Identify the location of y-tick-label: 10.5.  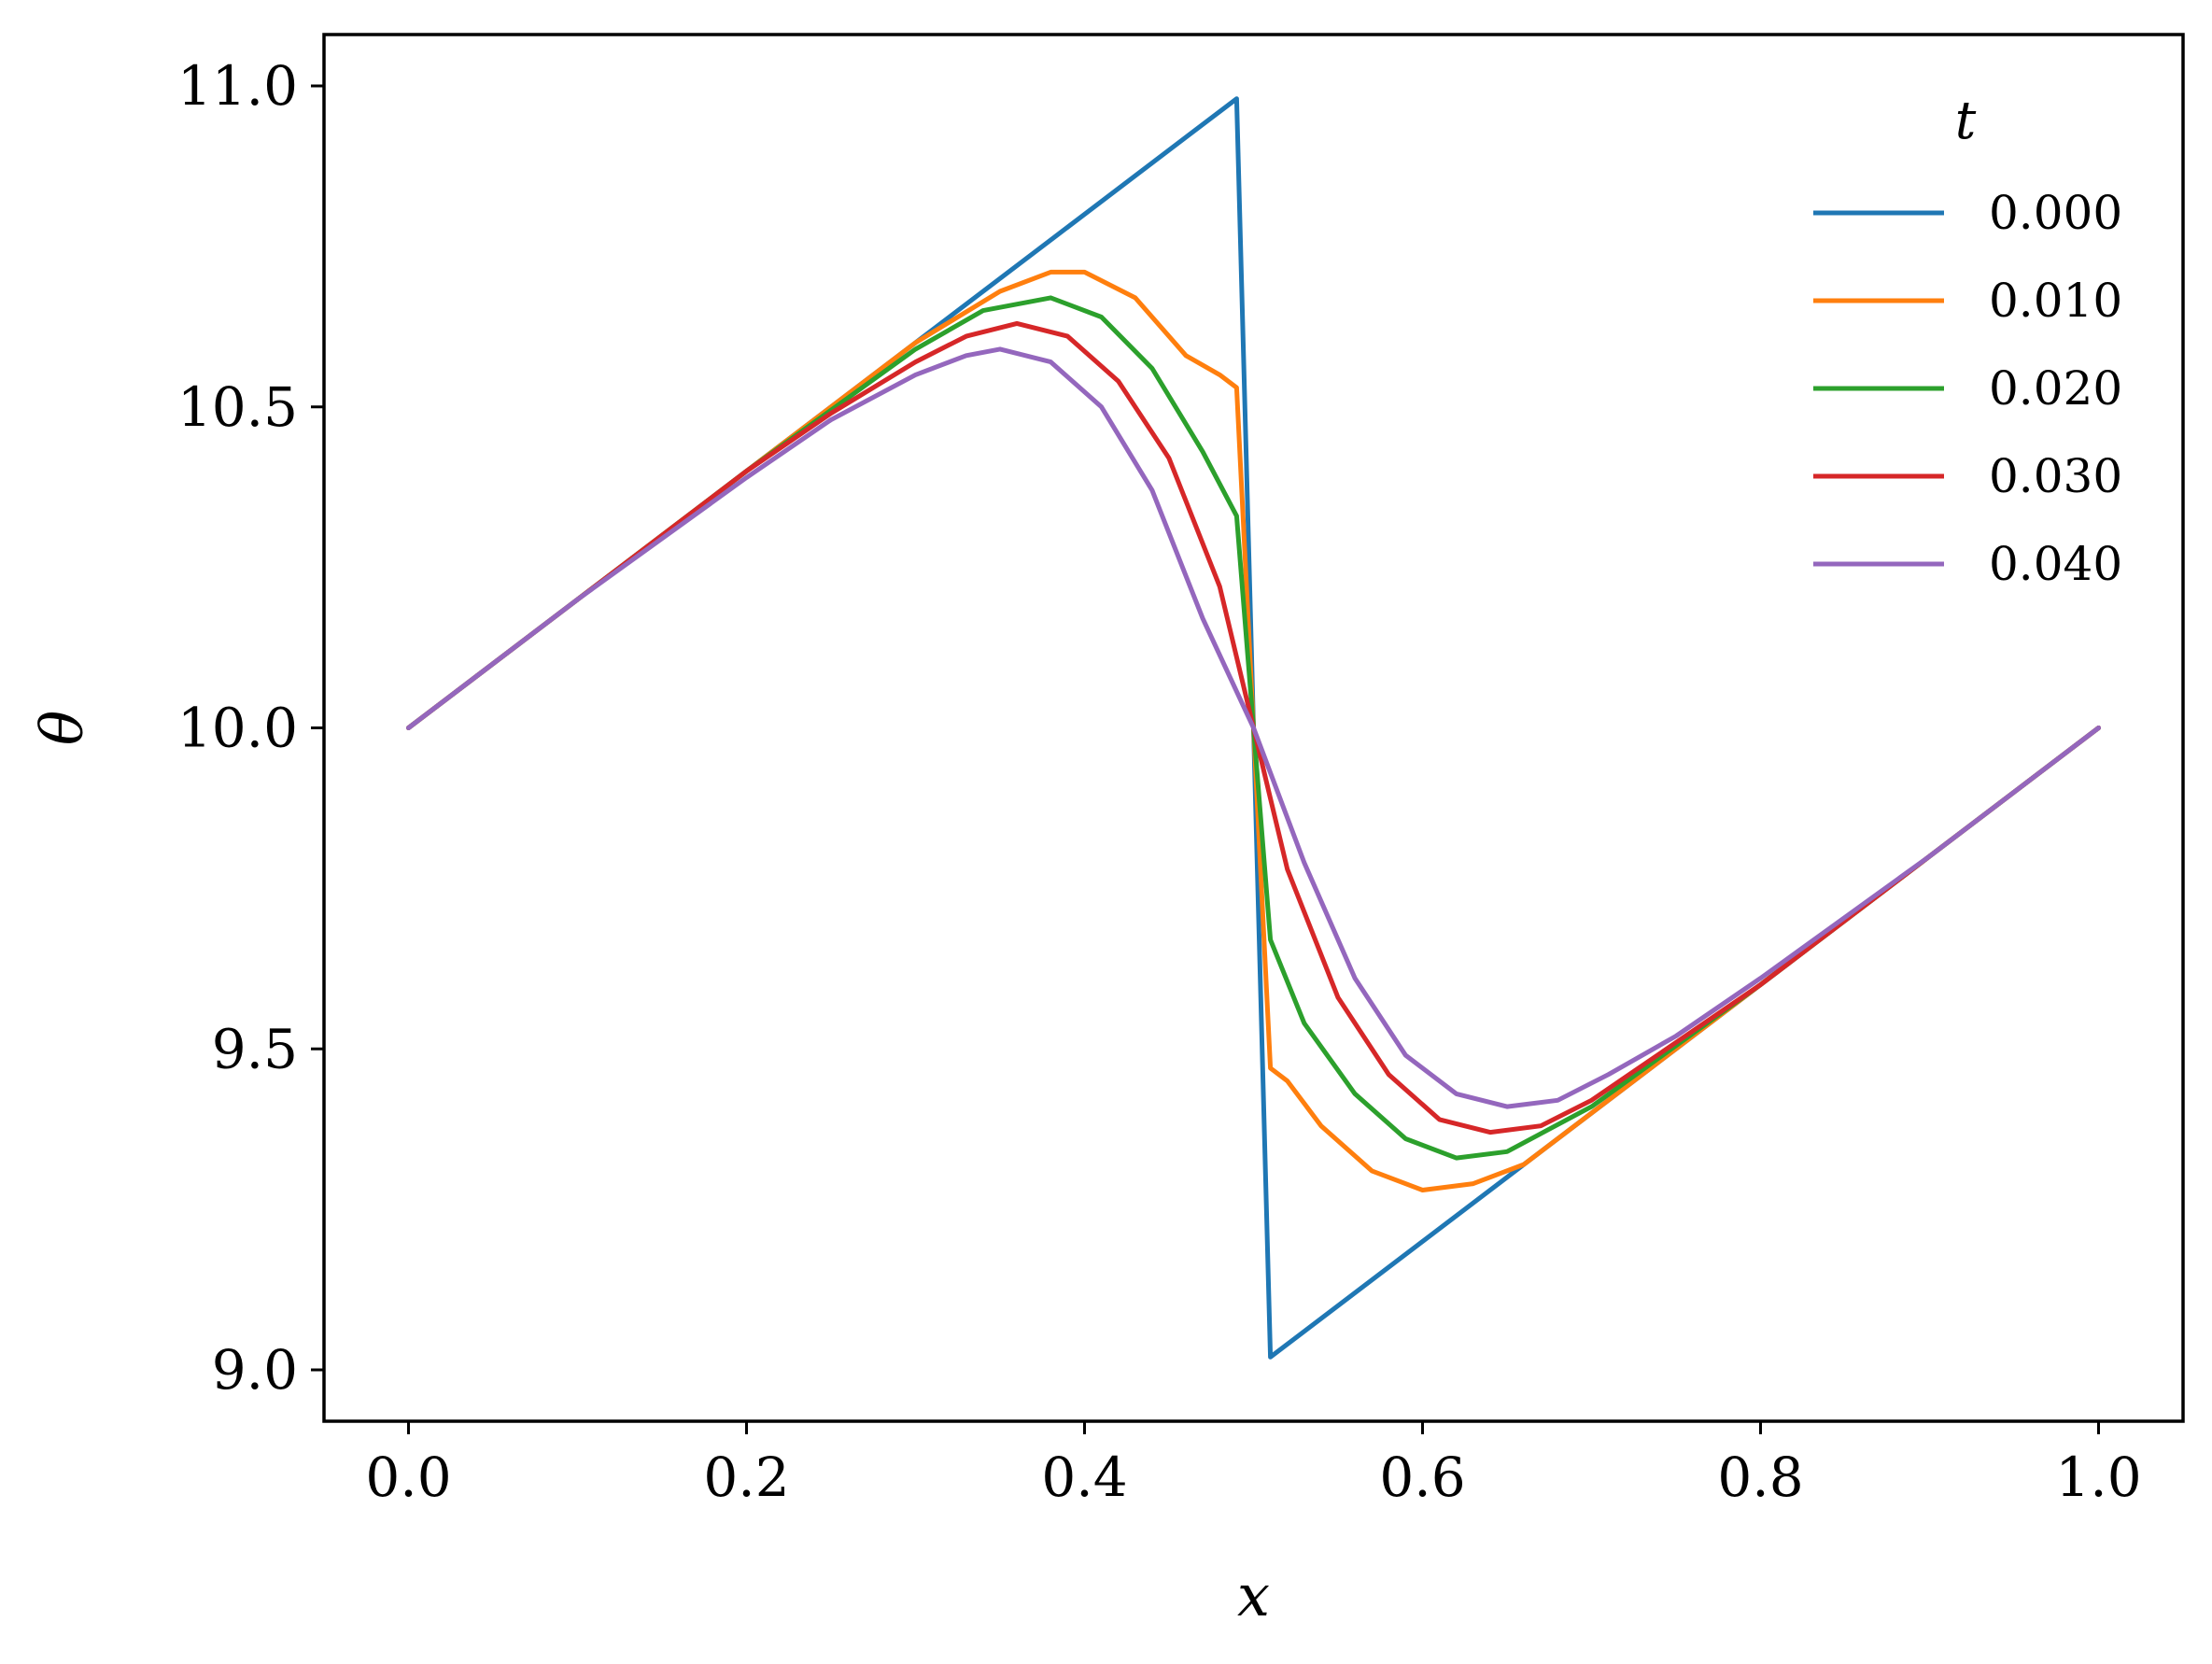
(237, 407).